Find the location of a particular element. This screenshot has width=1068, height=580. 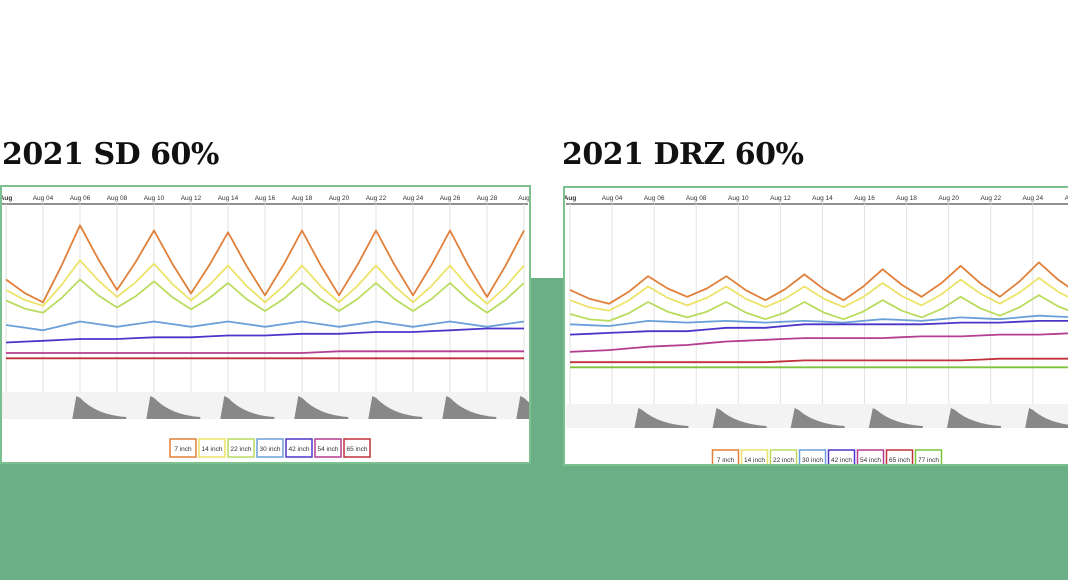

series-line-65-inch is located at coordinates (819, 360).